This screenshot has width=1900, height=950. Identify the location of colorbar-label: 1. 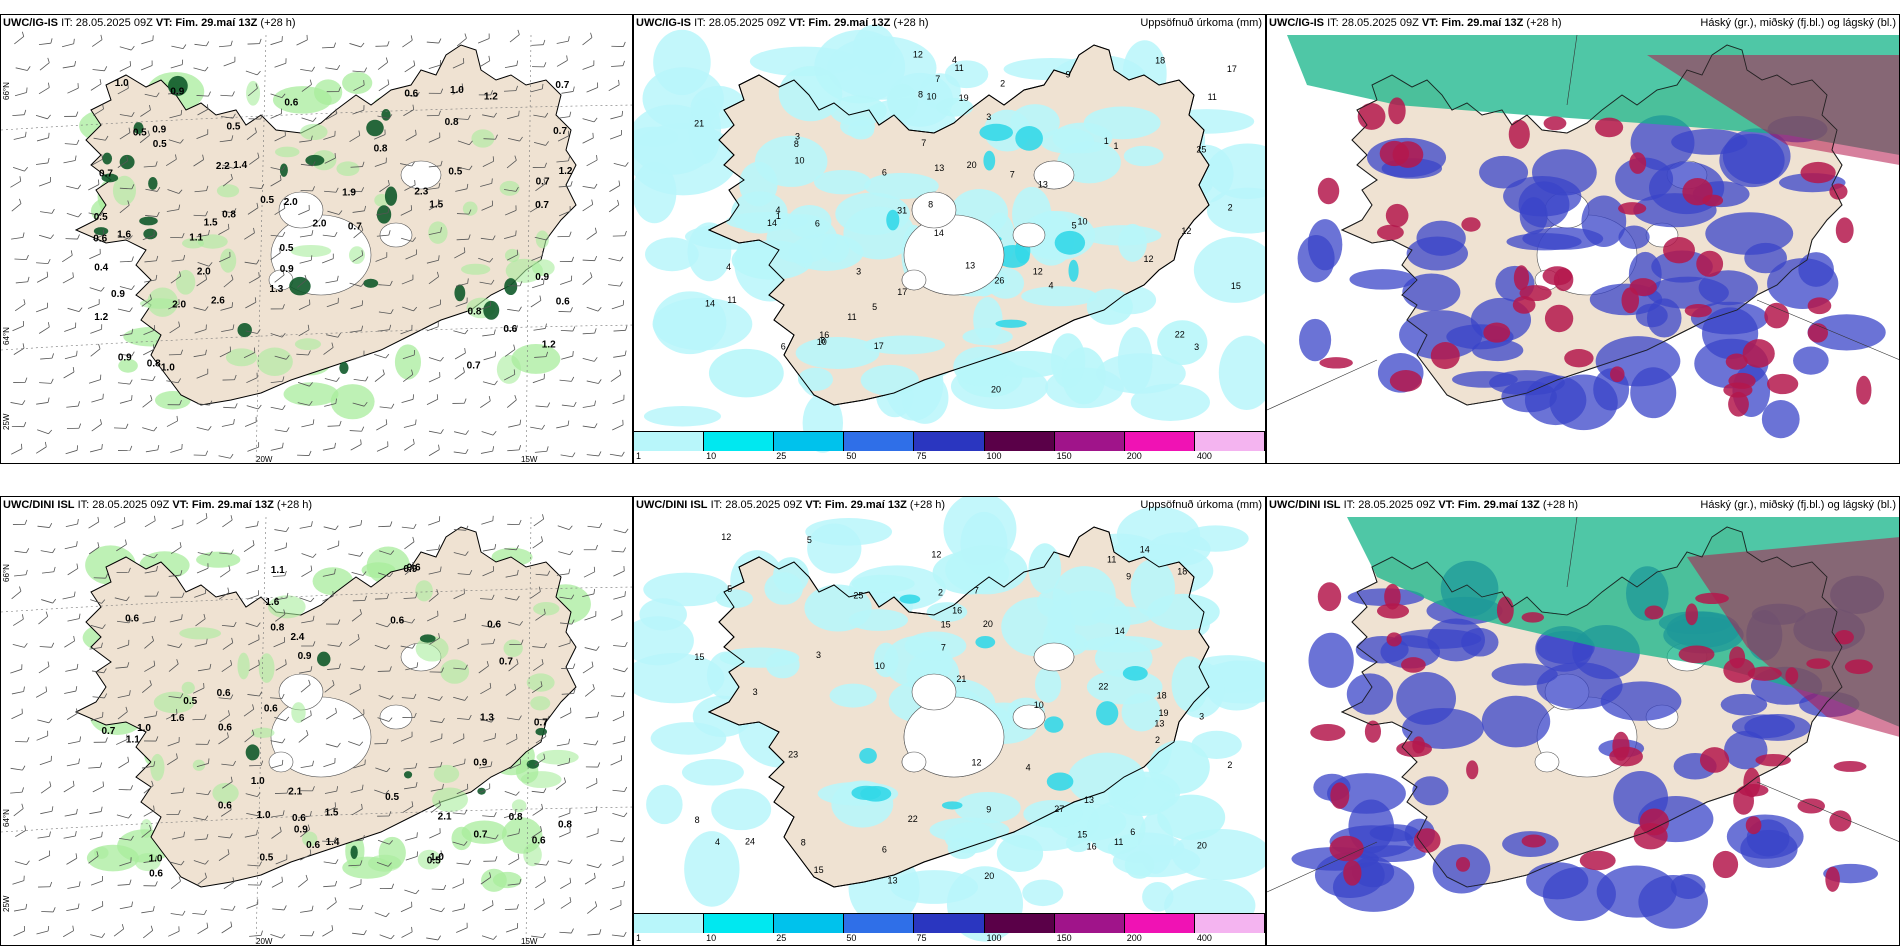
(639, 456).